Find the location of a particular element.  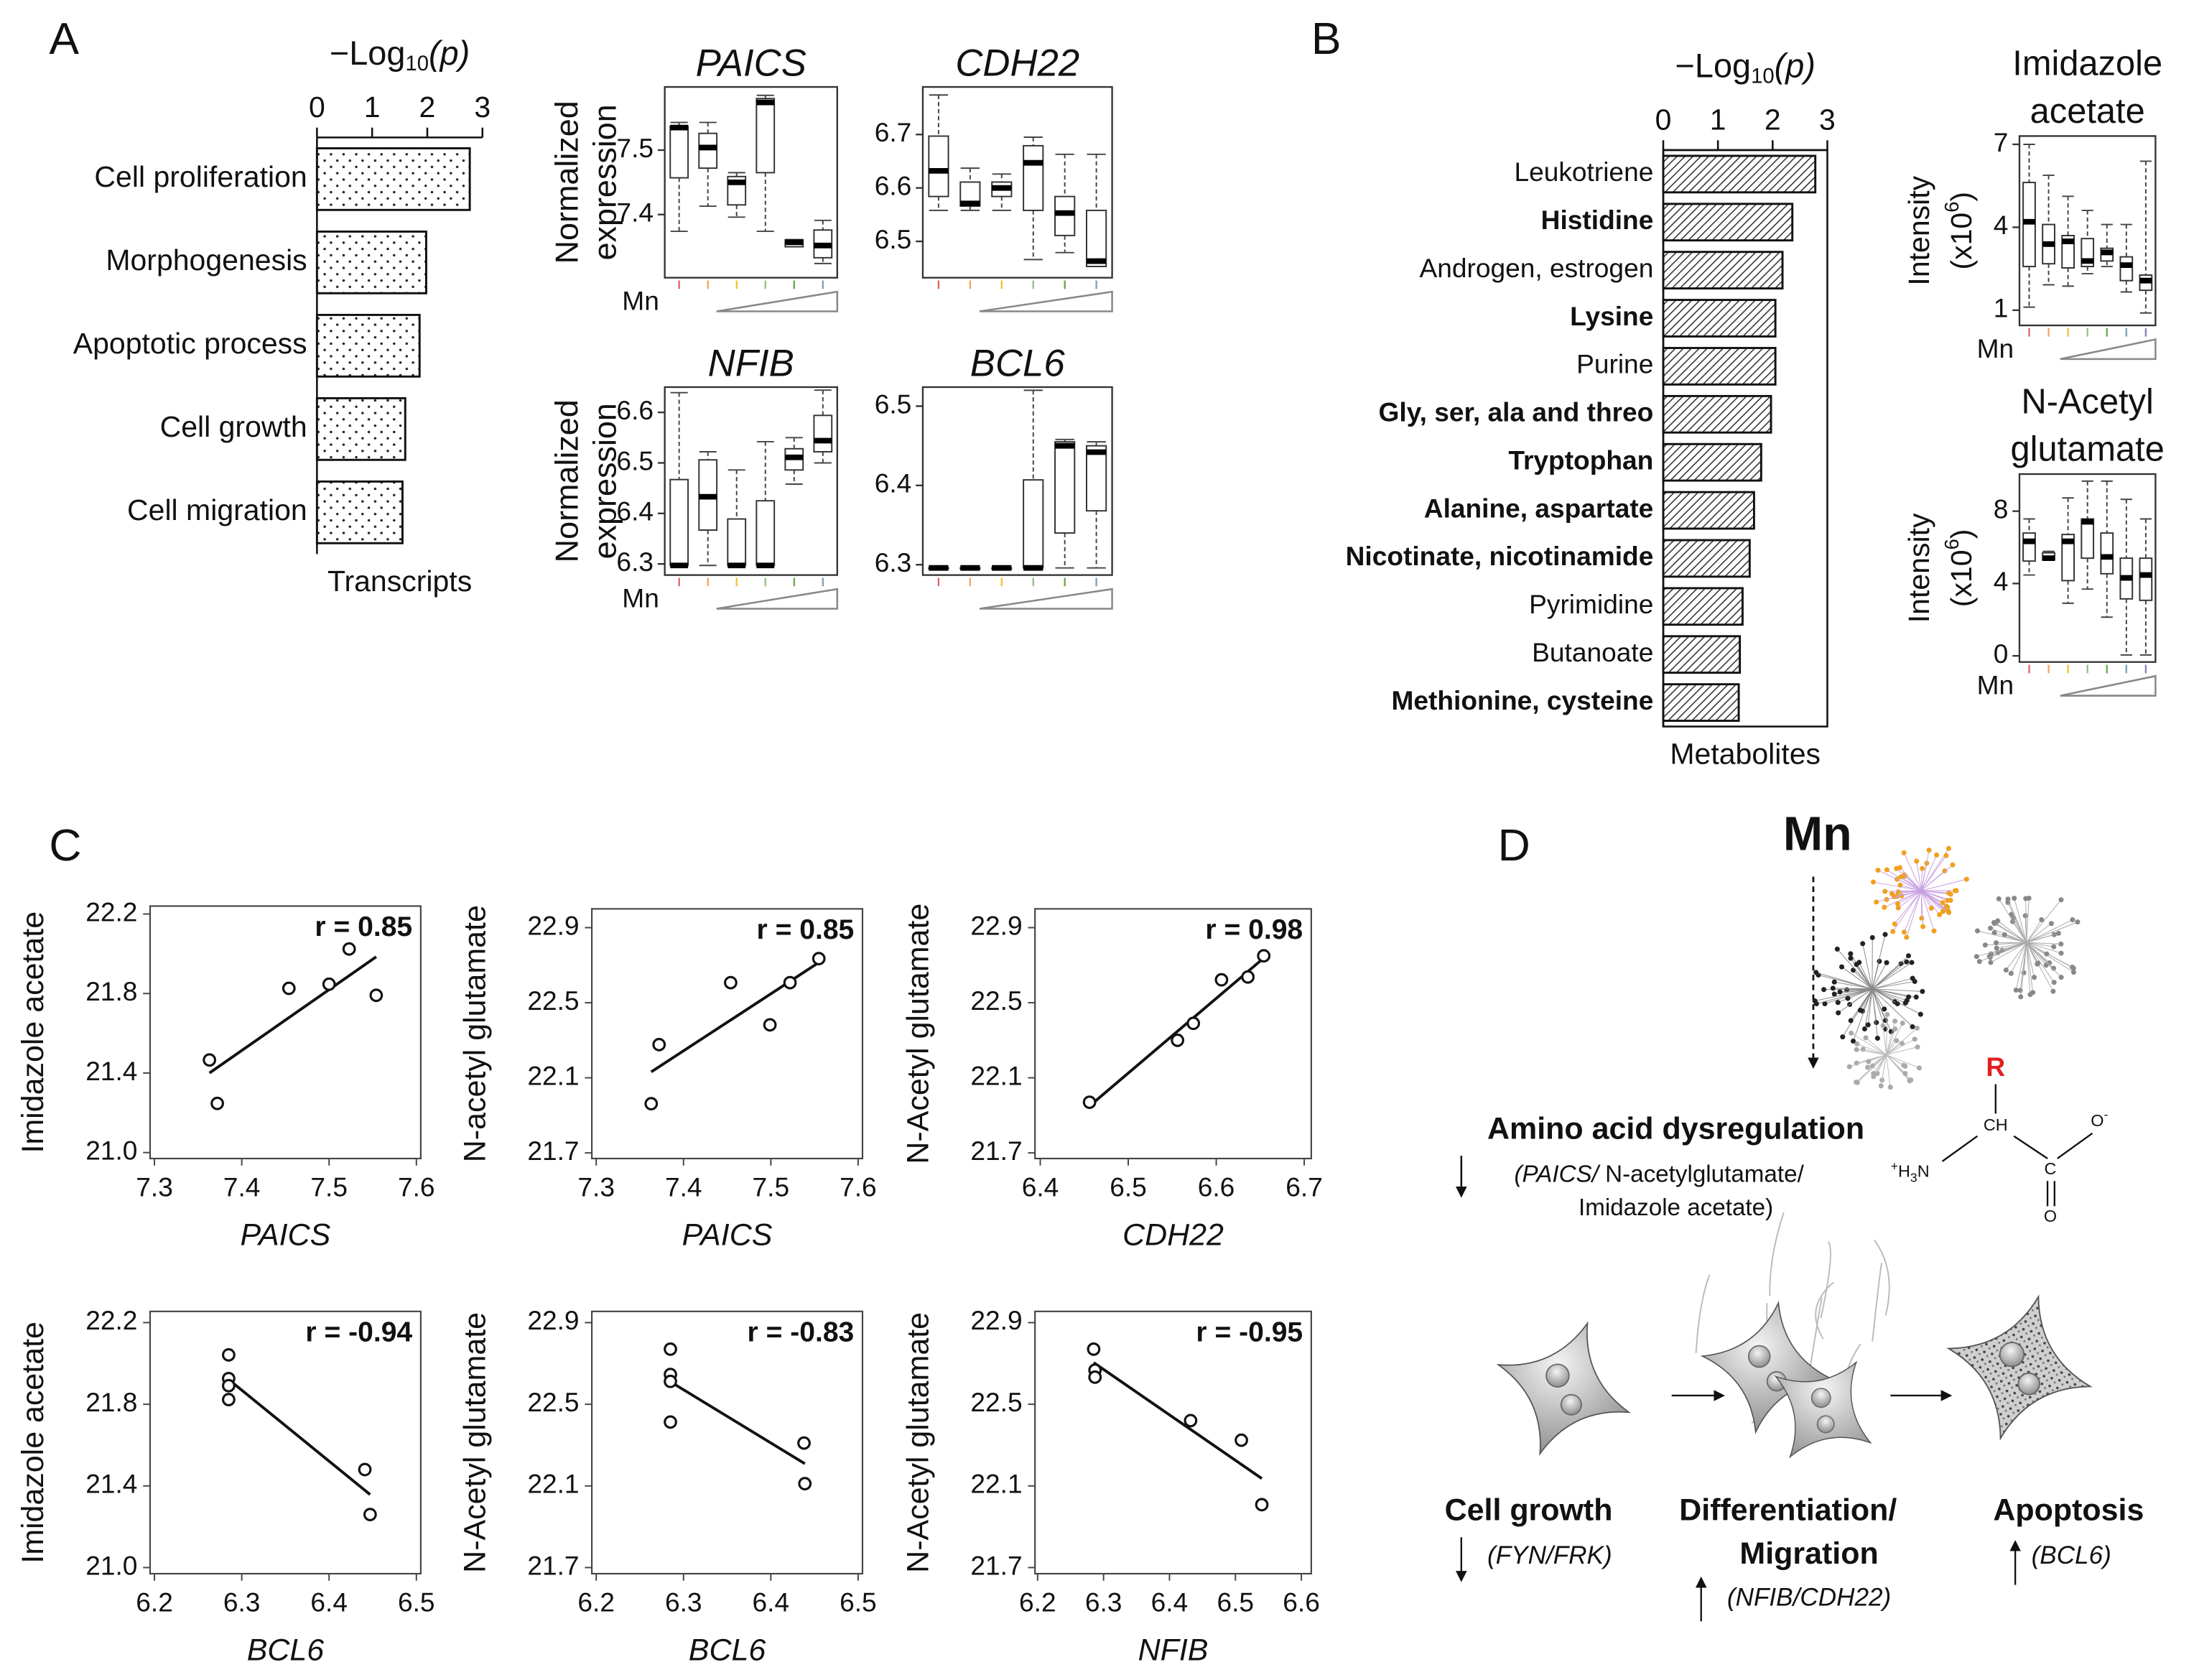

dose-ramp is located at coordinates (1046, 599).